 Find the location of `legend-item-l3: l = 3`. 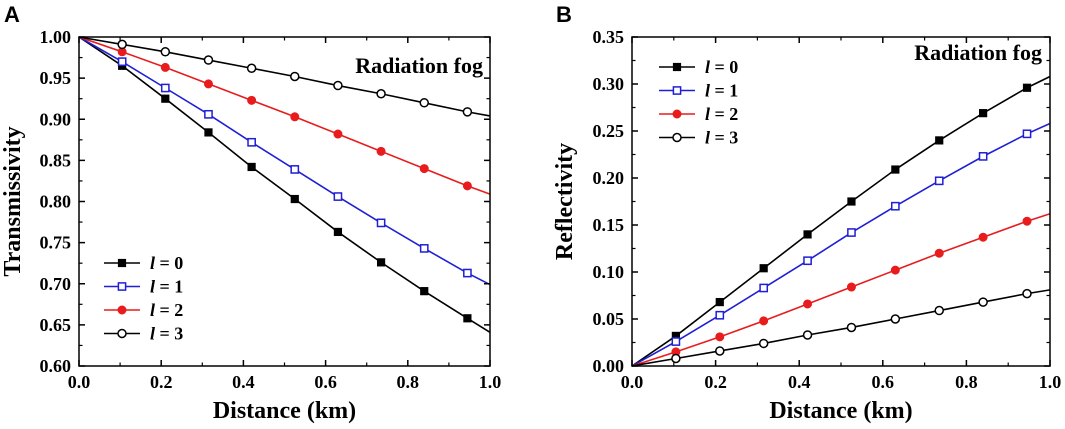

legend-item-l3: l = 3 is located at coordinates (698, 138).